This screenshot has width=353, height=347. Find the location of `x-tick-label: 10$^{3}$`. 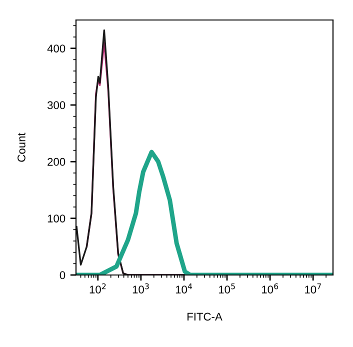

x-tick-label: 10$^{3}$ is located at coordinates (140, 288).